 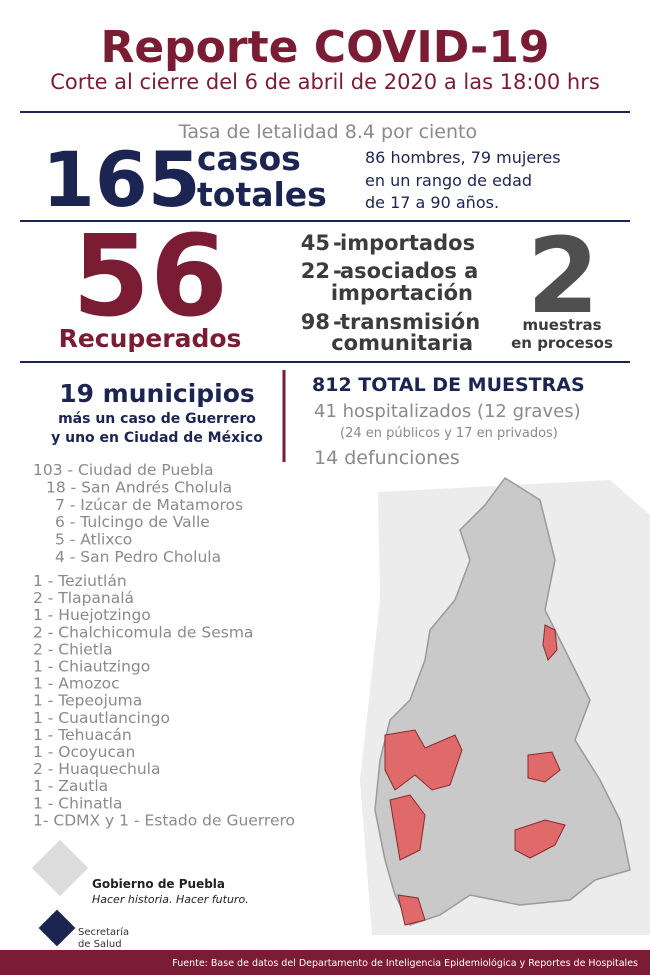 I want to click on gov-motto: Hacer historia. Hacer futuro., so click(x=170, y=899).